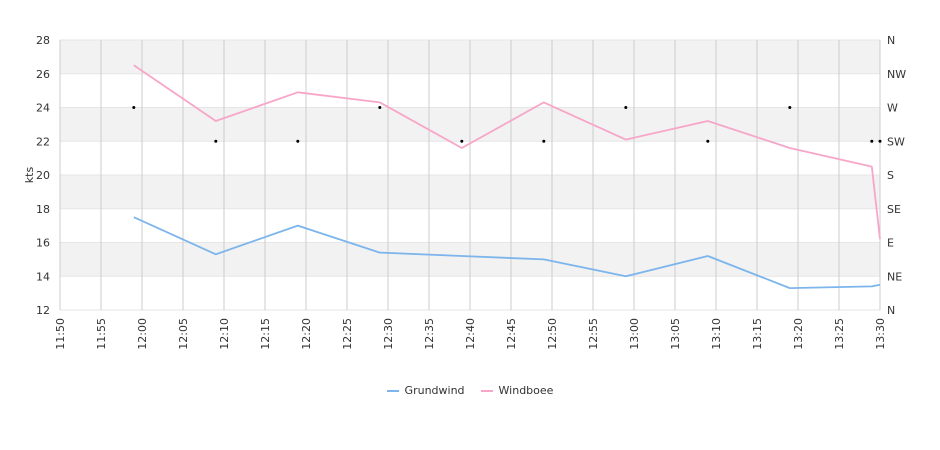 Image resolution: width=940 pixels, height=450 pixels. I want to click on y-tick-label: 28, so click(43, 40).